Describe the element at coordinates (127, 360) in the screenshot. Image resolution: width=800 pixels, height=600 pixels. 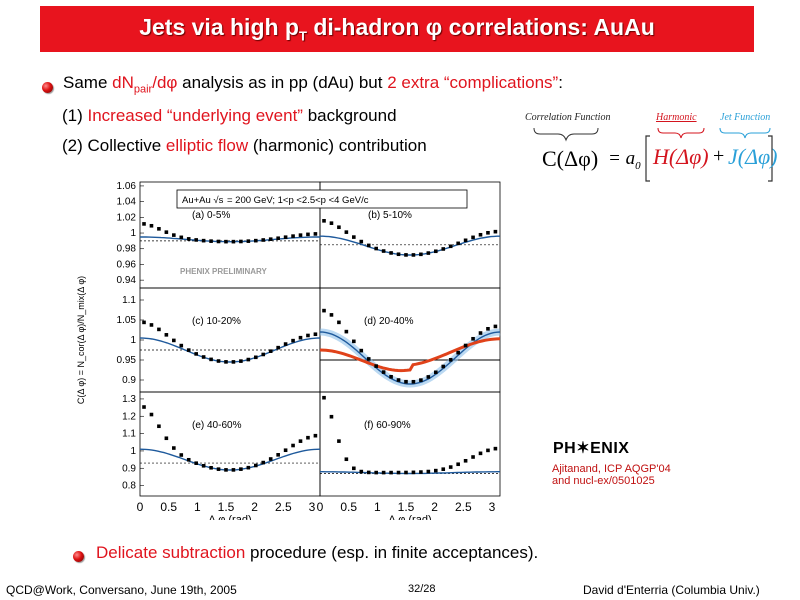
I see `y-tick-label: 0.95` at that location.